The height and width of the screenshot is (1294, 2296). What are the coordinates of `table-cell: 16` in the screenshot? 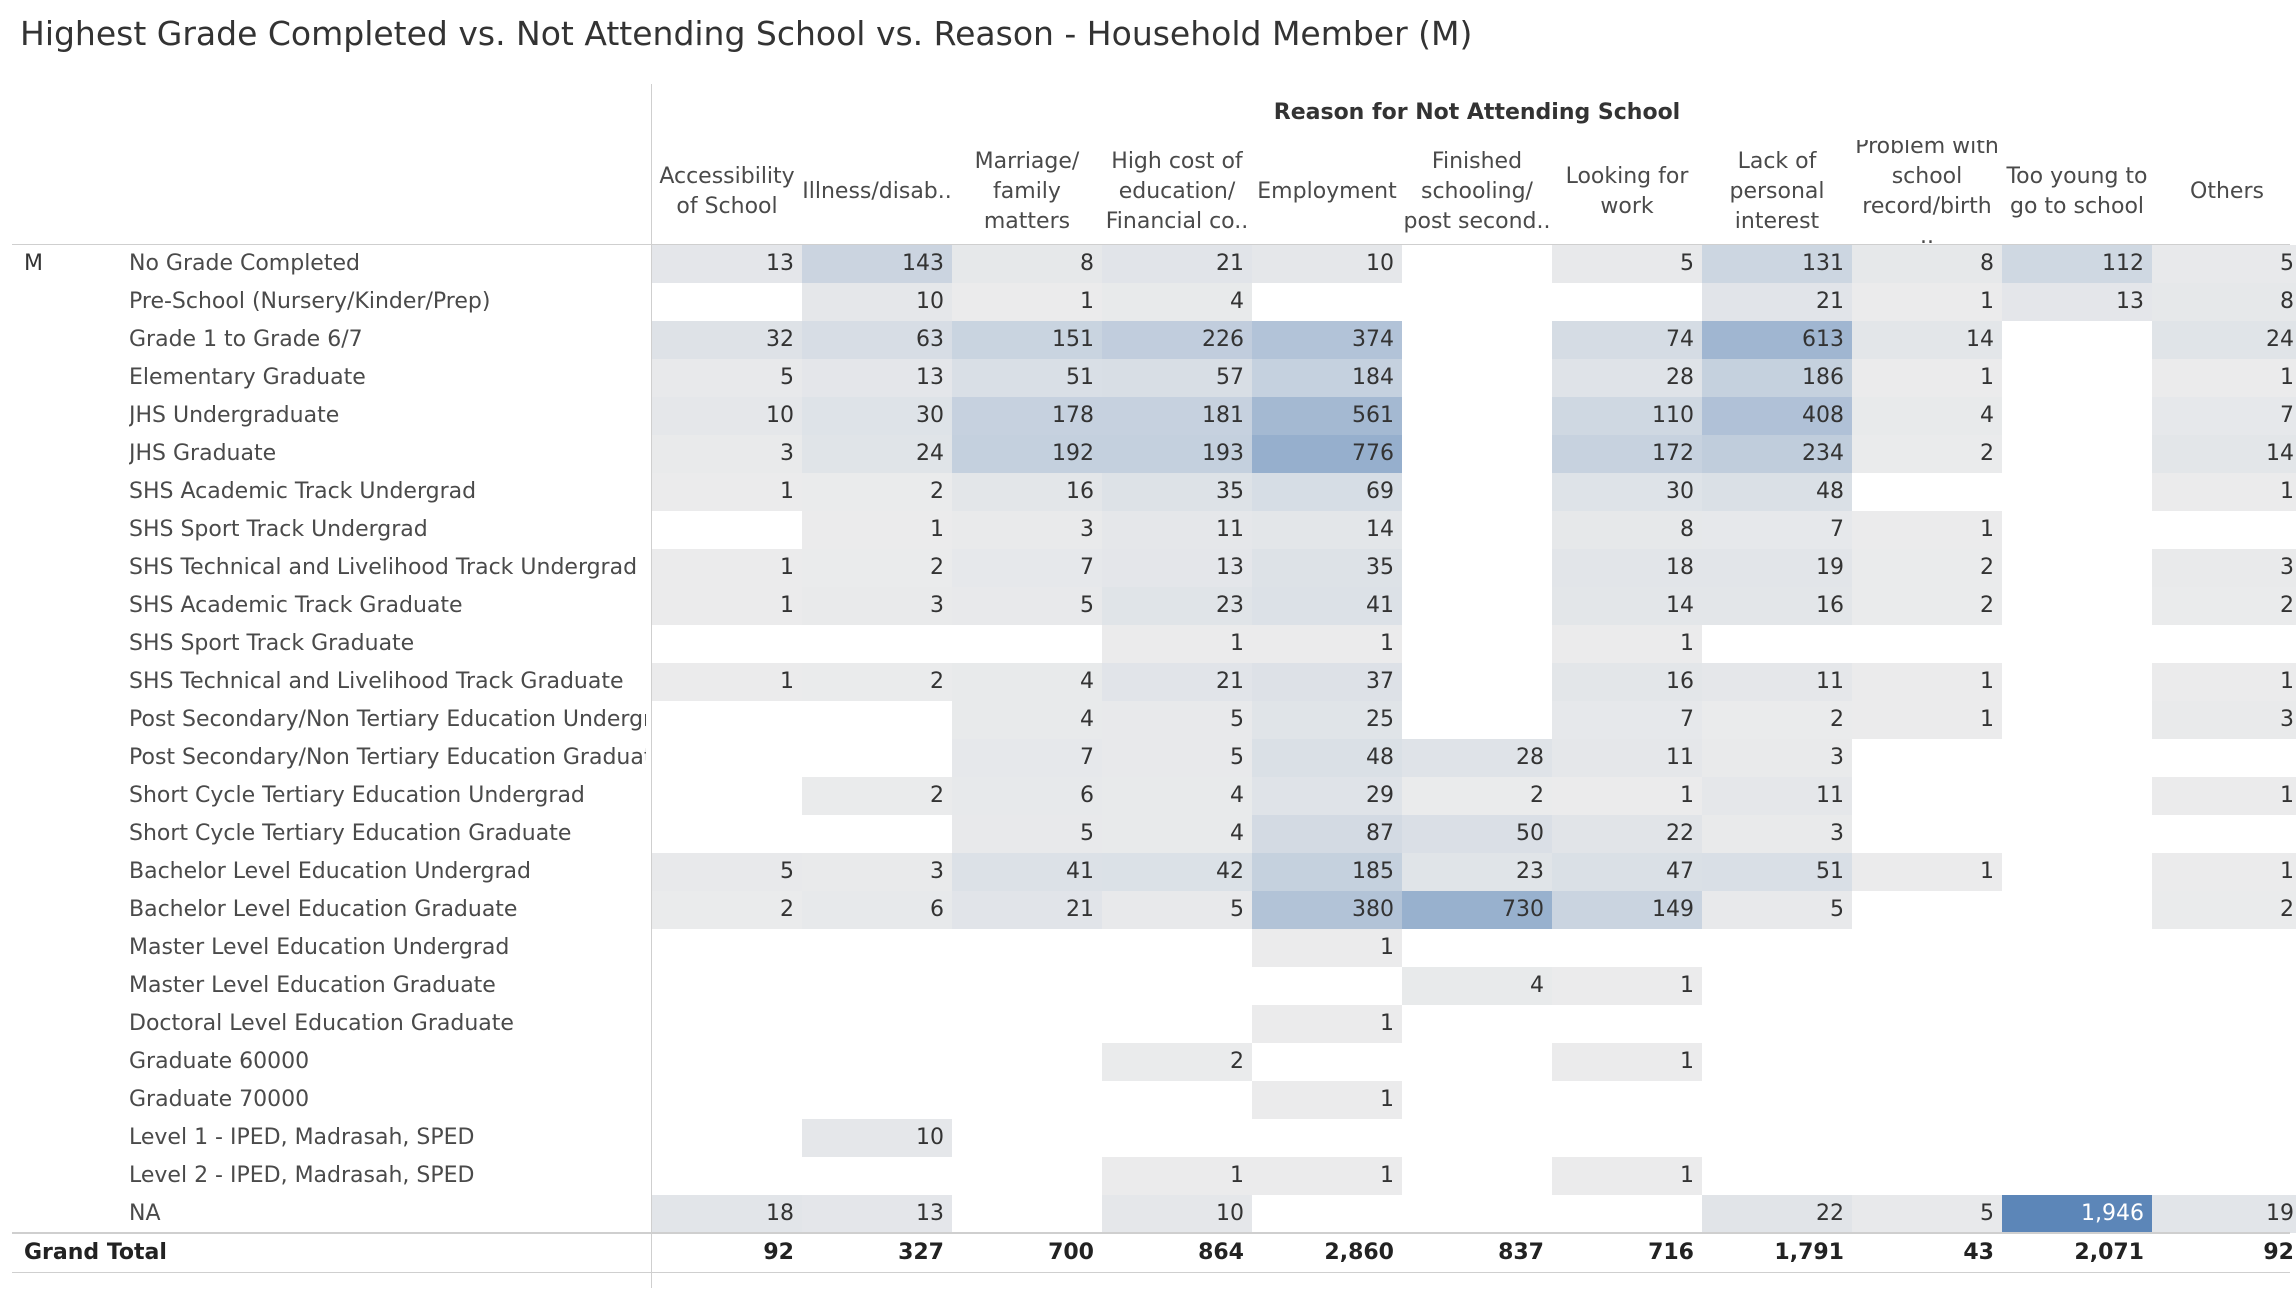 It's located at (1027, 492).